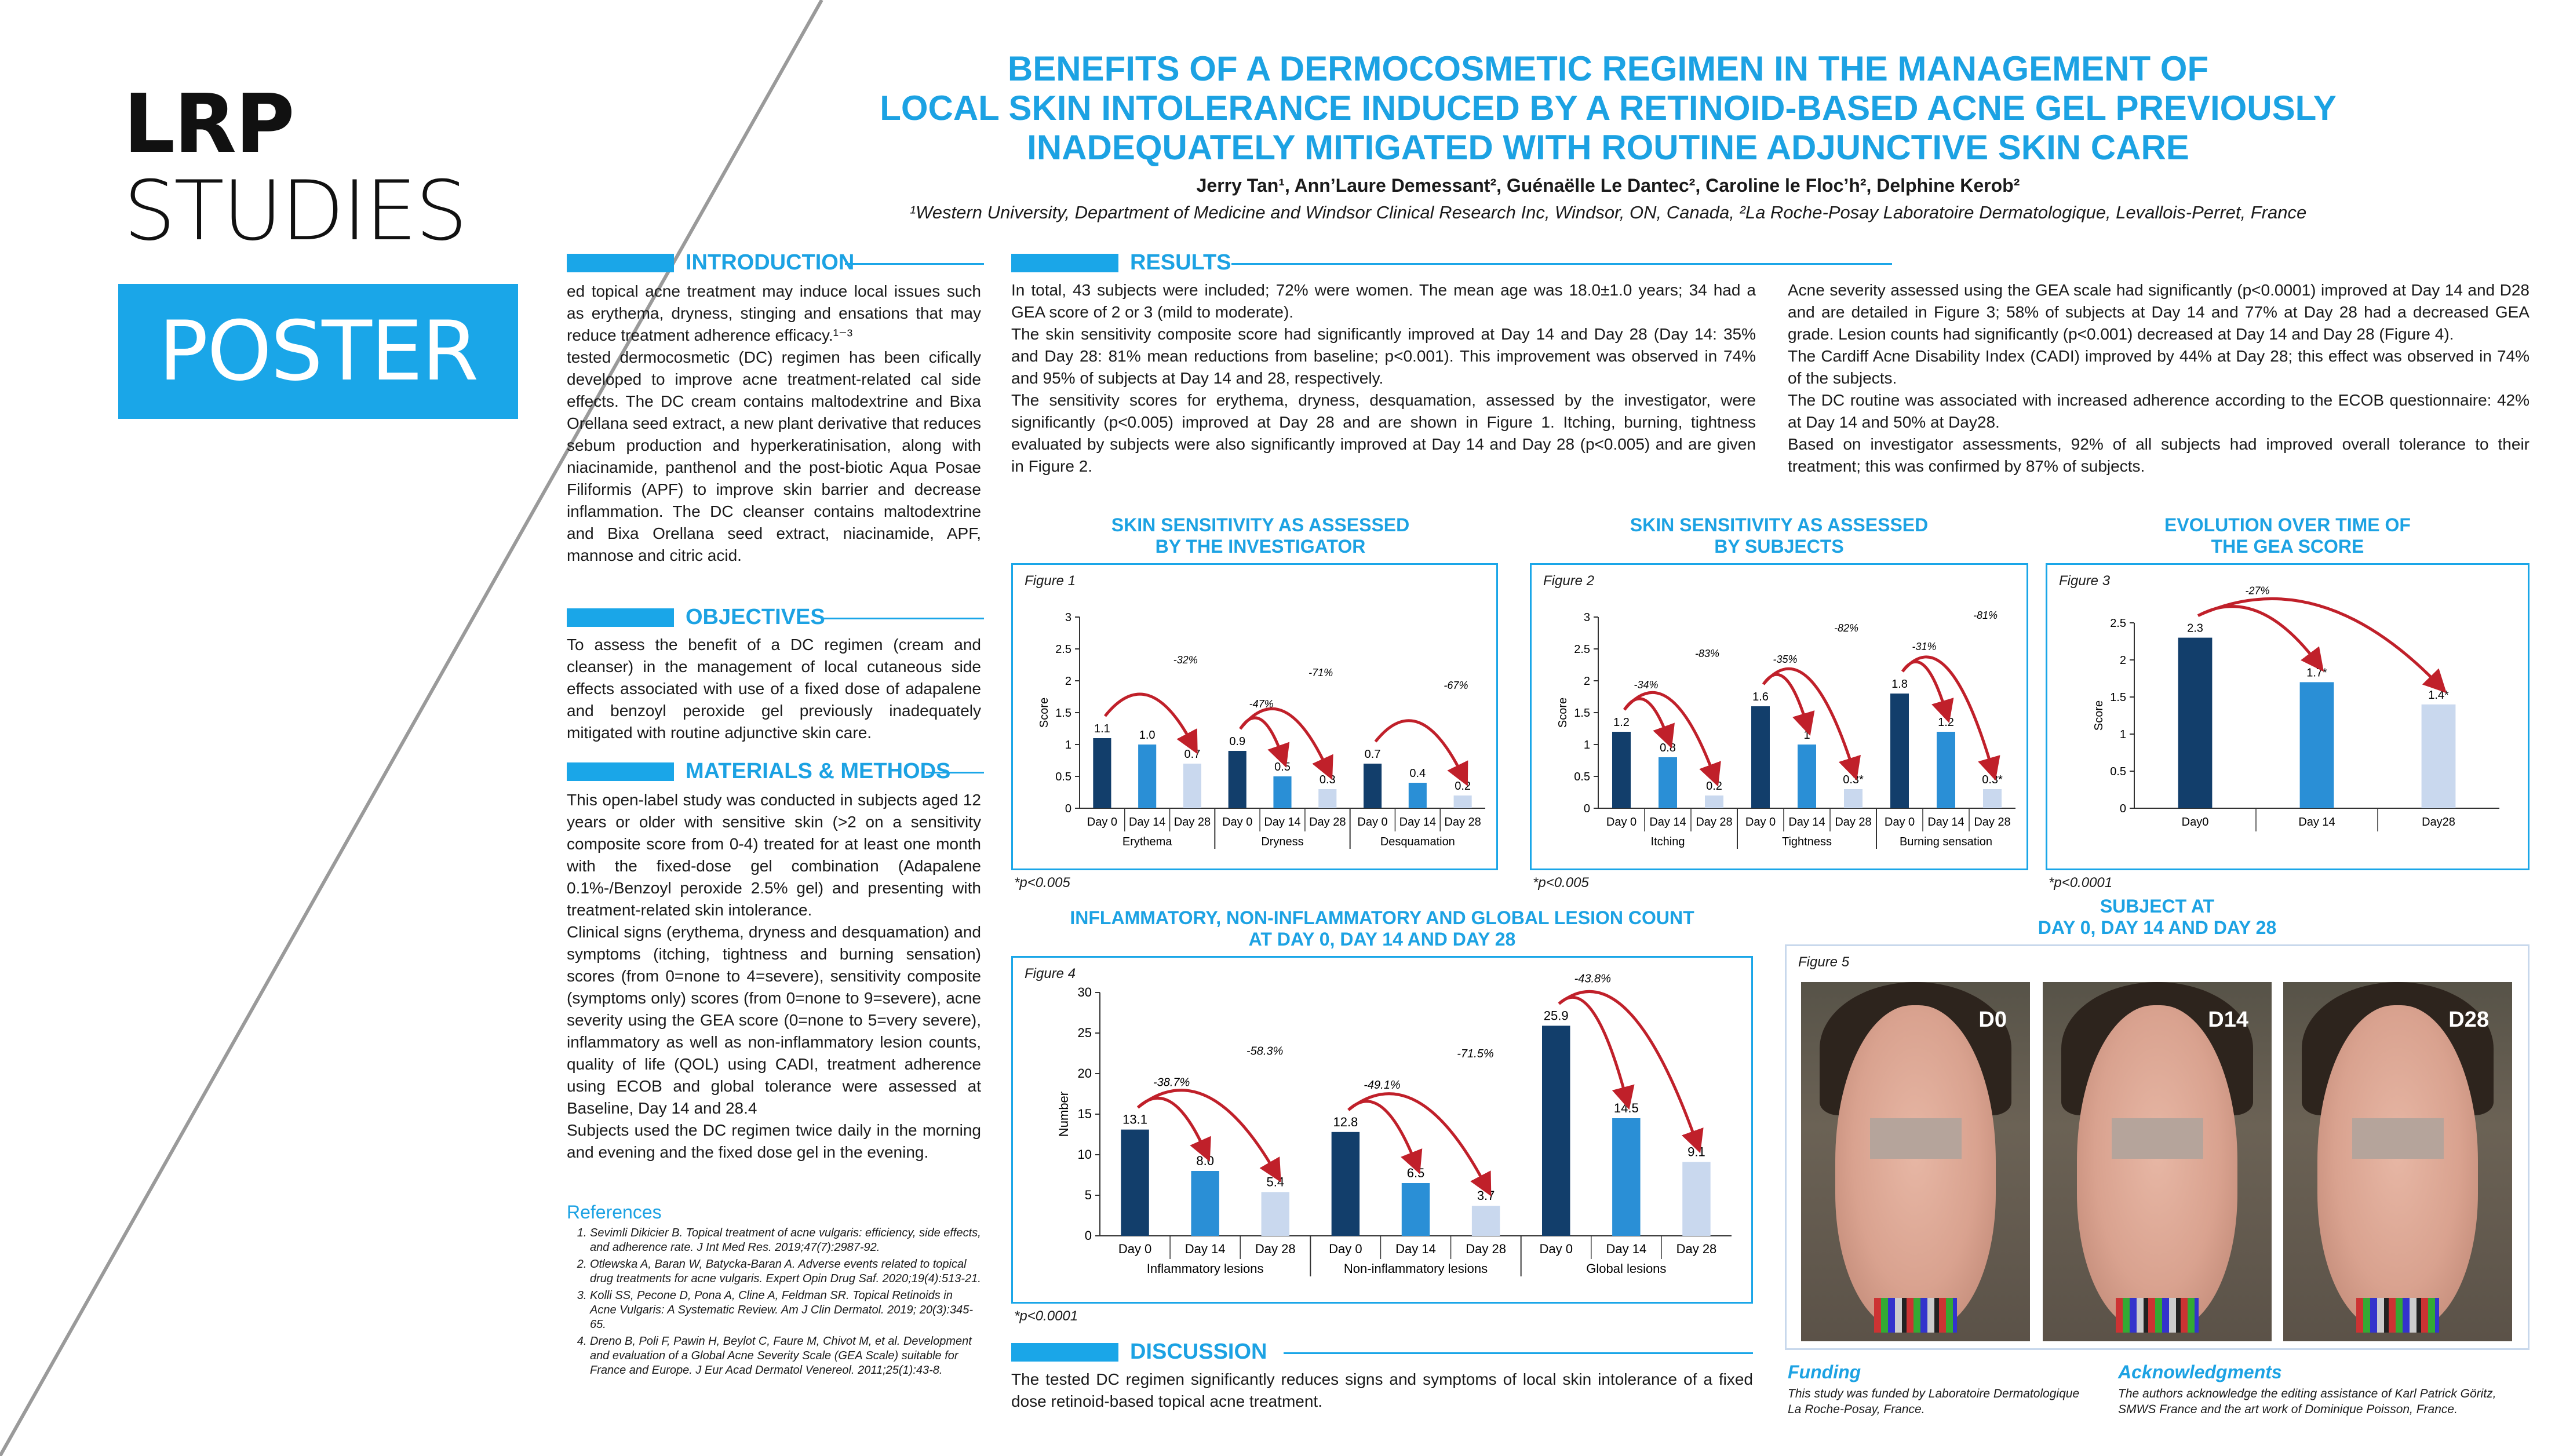  What do you see at coordinates (1696, 1152) in the screenshot?
I see `data-label: 9.1` at bounding box center [1696, 1152].